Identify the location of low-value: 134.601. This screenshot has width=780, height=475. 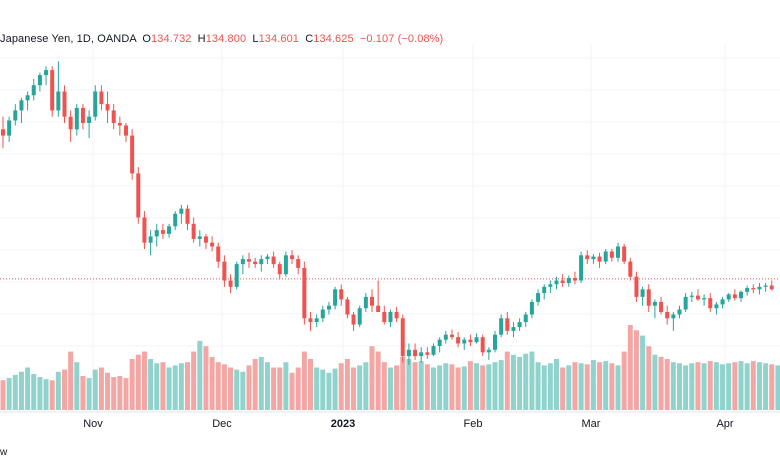
(279, 39).